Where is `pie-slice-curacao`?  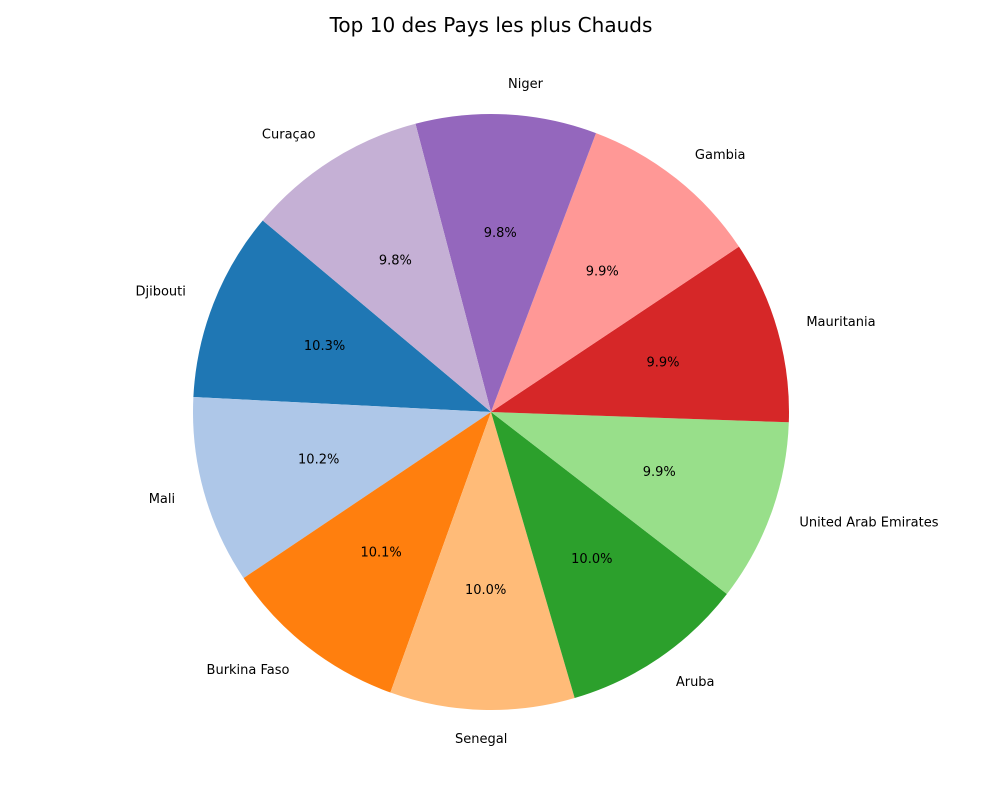 pie-slice-curacao is located at coordinates (376, 267).